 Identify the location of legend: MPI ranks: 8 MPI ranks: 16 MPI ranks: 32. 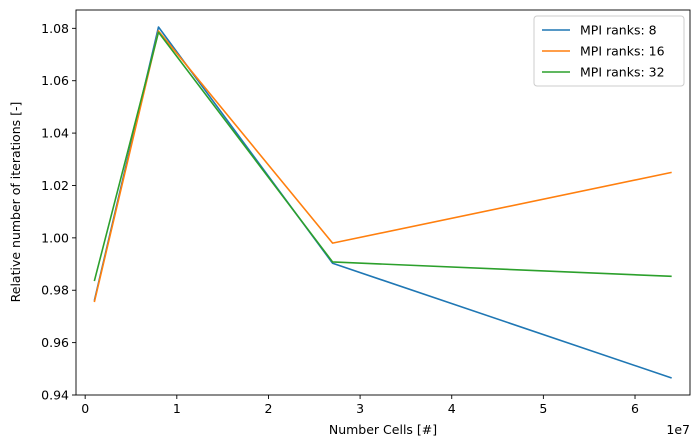
(609, 51).